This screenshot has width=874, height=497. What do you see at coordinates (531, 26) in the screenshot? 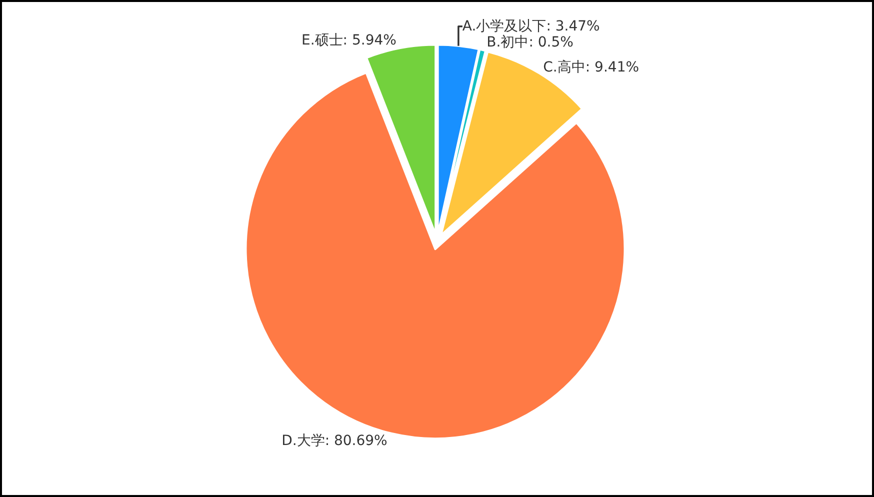
I see `slice-label: A.小学及以下: 3.47%` at bounding box center [531, 26].